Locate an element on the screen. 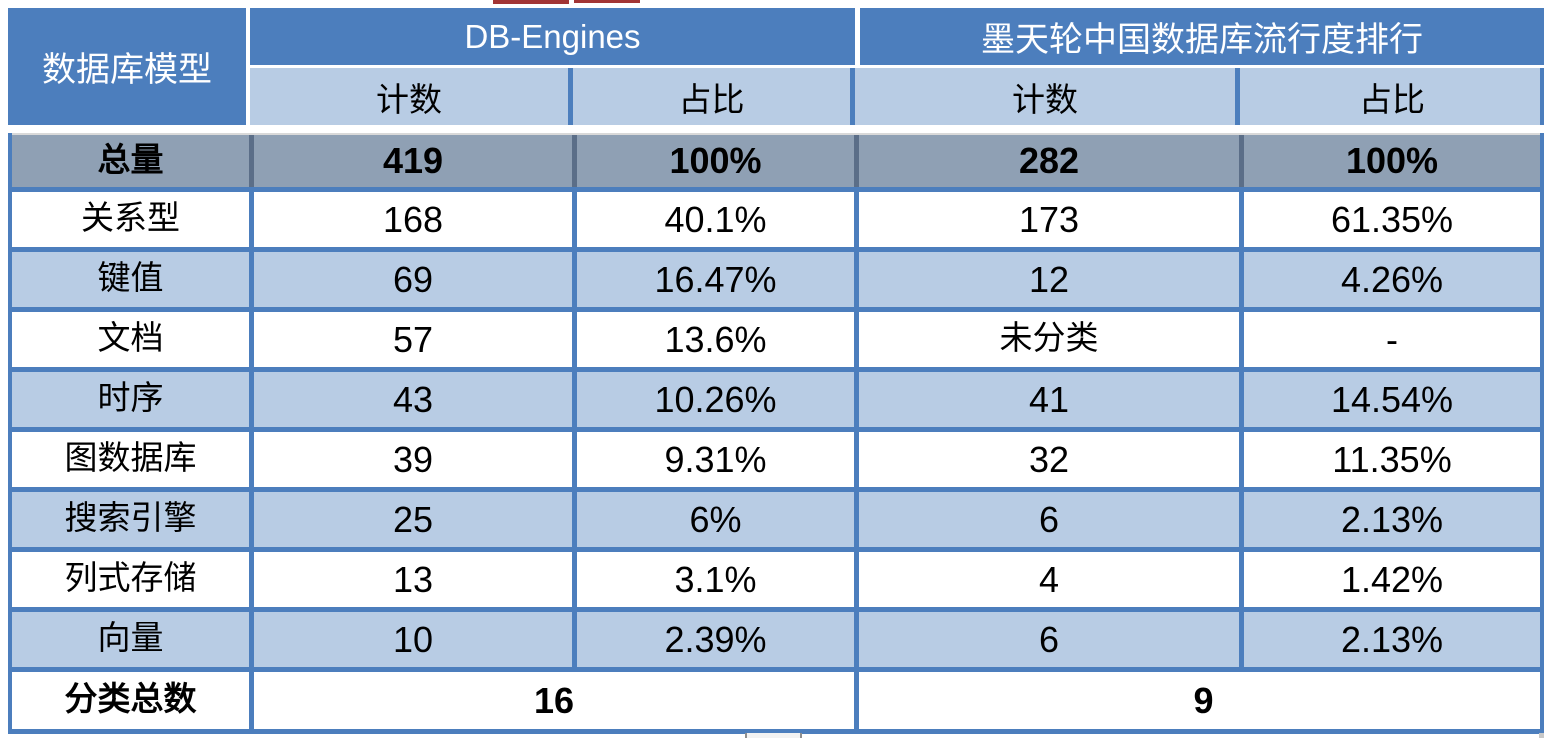 The width and height of the screenshot is (1547, 738). cell-db-share: 100% is located at coordinates (718, 161).